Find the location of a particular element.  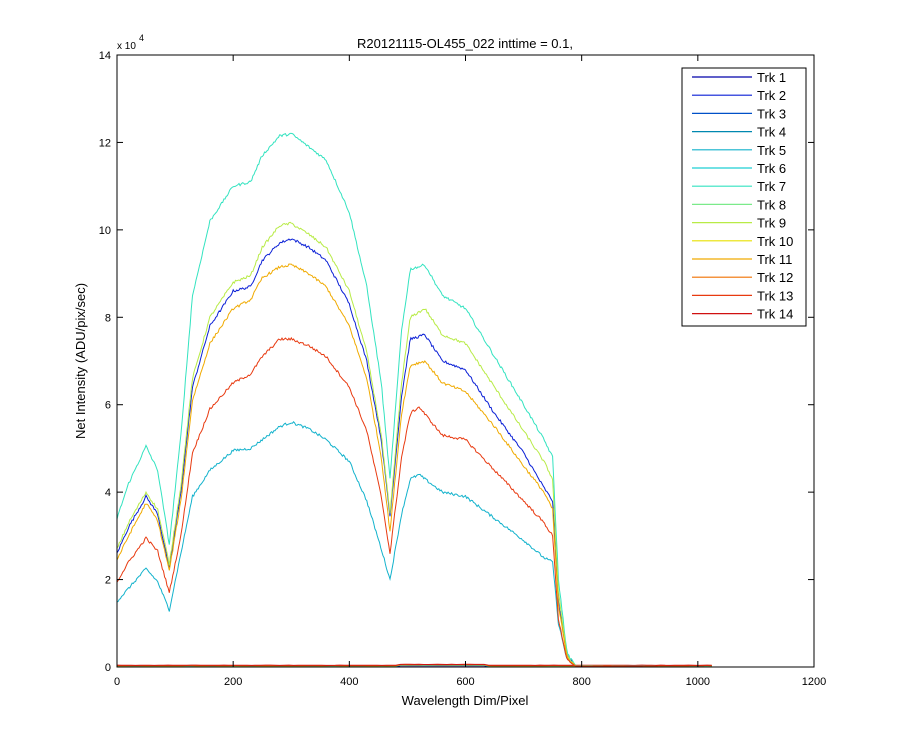

x-tick-label: 0 is located at coordinates (117, 682).